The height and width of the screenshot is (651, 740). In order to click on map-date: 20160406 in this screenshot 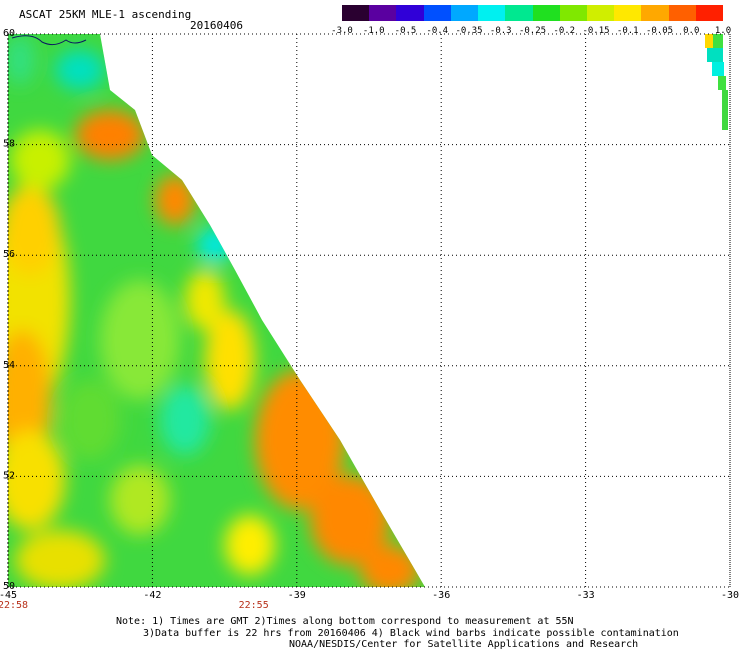, I will do `click(216, 25)`.